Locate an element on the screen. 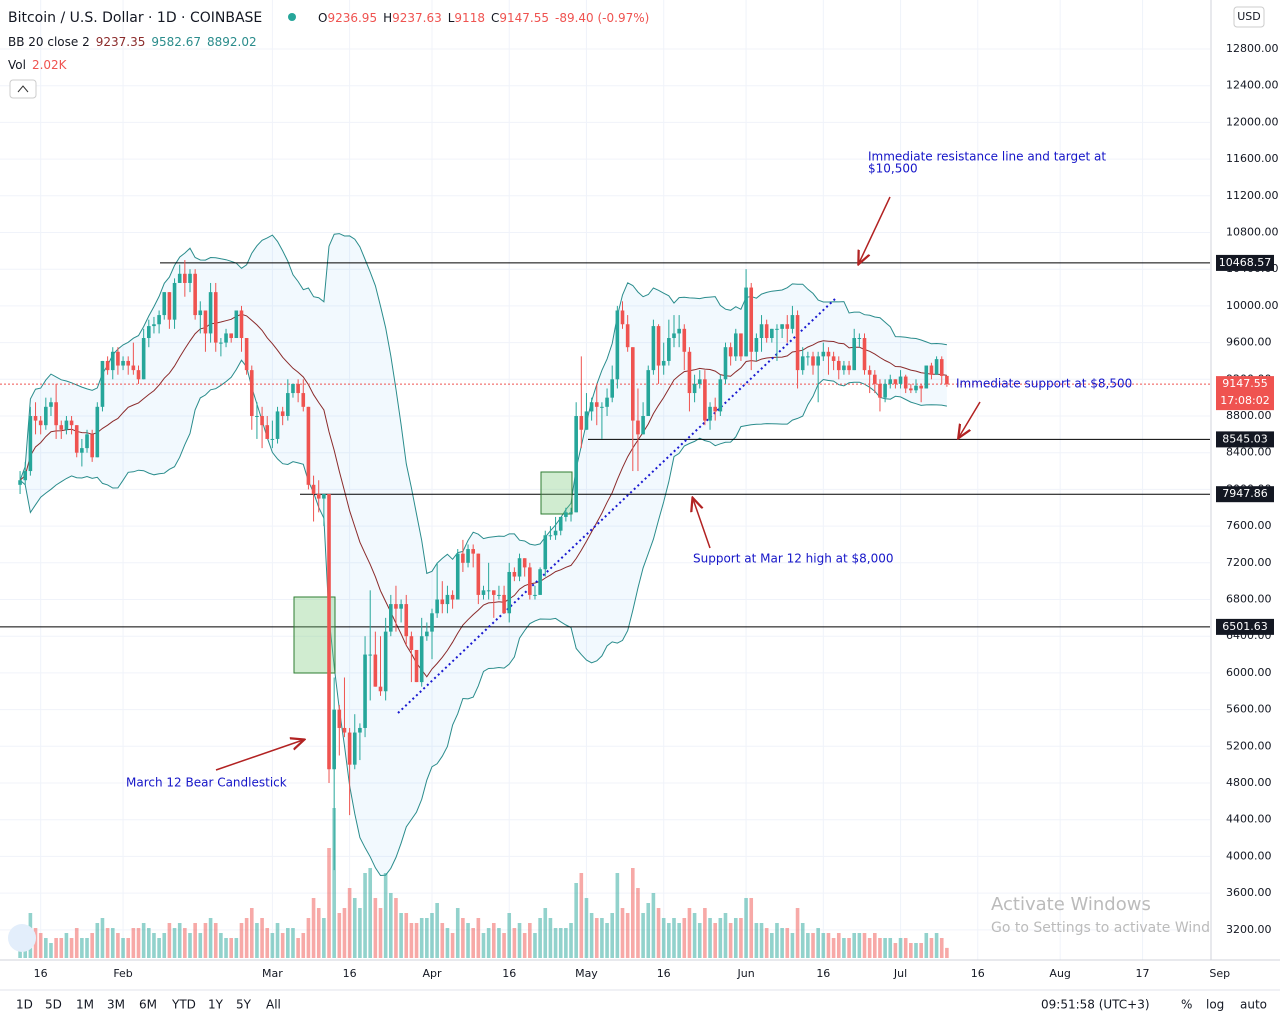 The height and width of the screenshot is (1024, 1280). range-button: 5Y is located at coordinates (244, 1005).